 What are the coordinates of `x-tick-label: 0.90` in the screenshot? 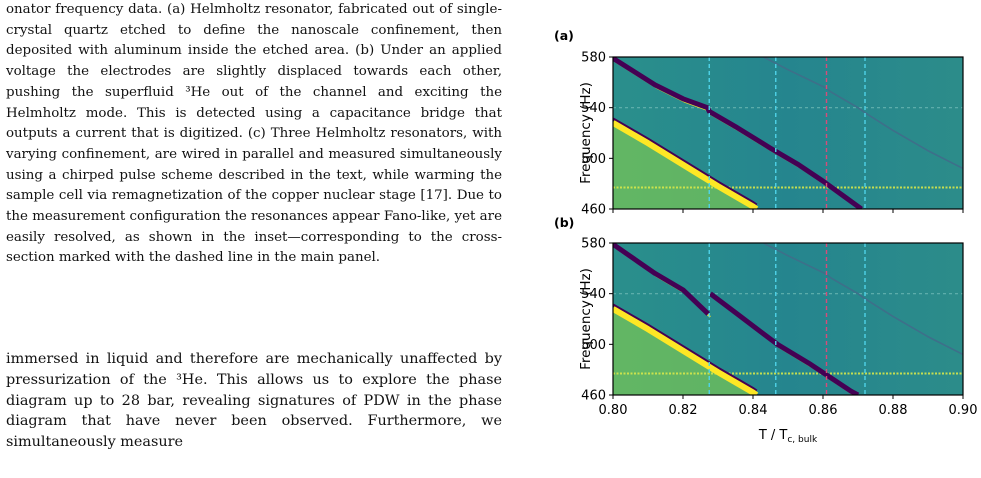 It's located at (963, 410).